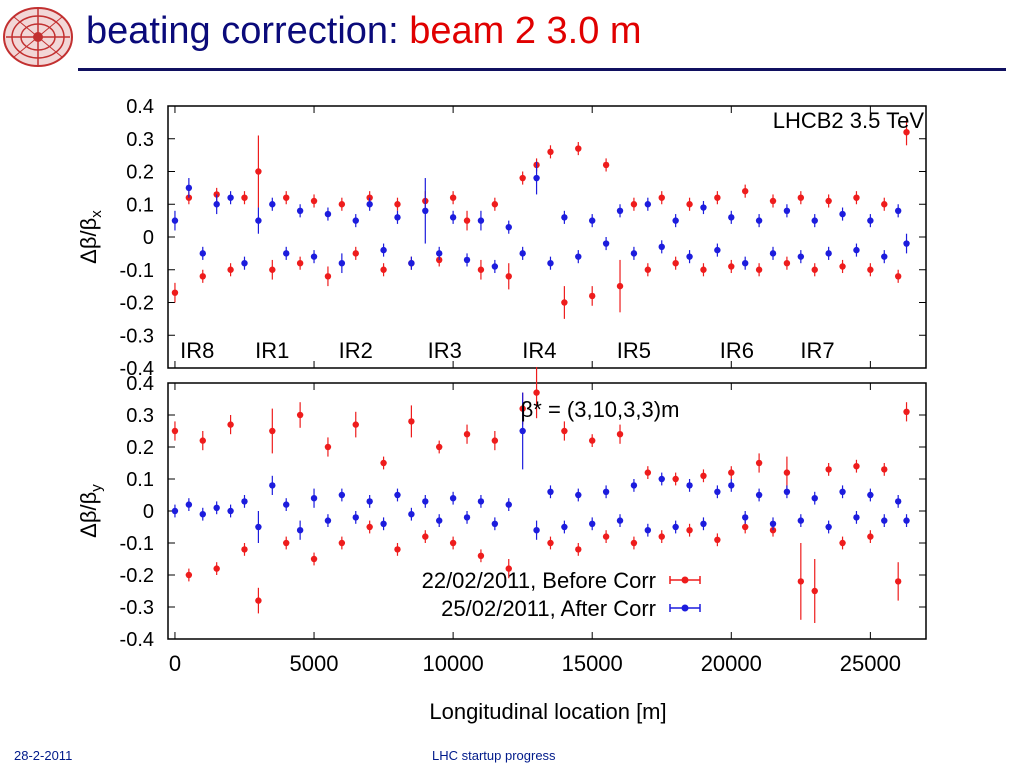  What do you see at coordinates (137, 369) in the screenshot?
I see `y-tick-label-top: -0.4` at bounding box center [137, 369].